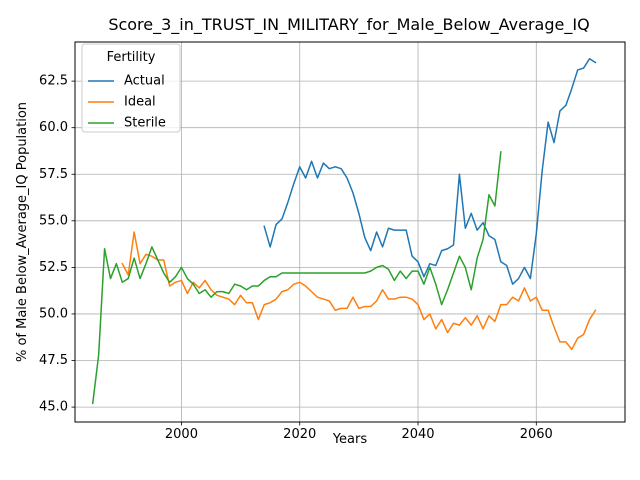  I want to click on y-tick-label: 50.0, so click(53, 313).